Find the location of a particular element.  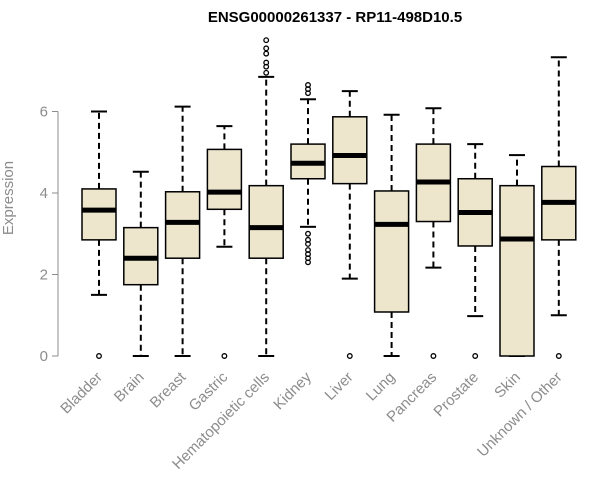

y-axis-label: Expression is located at coordinates (8, 198).